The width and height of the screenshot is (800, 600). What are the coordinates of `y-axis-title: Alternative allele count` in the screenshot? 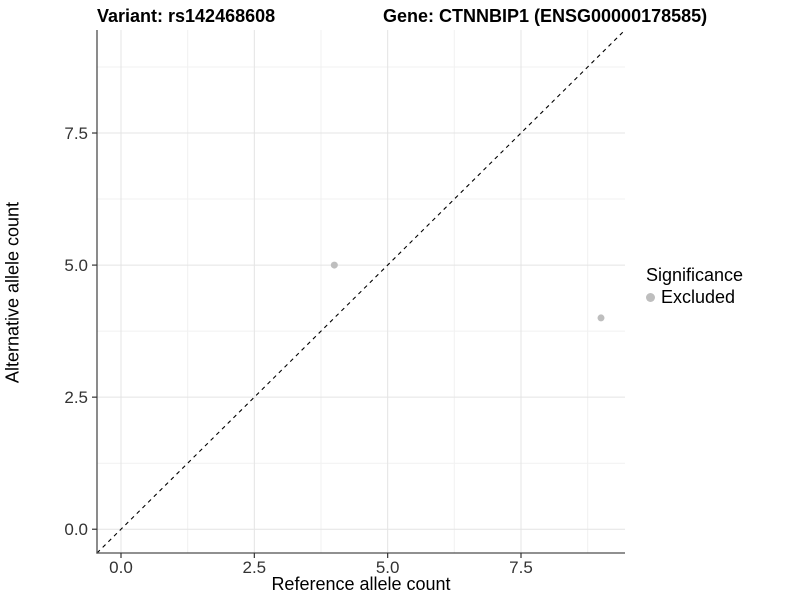 It's located at (12, 292).